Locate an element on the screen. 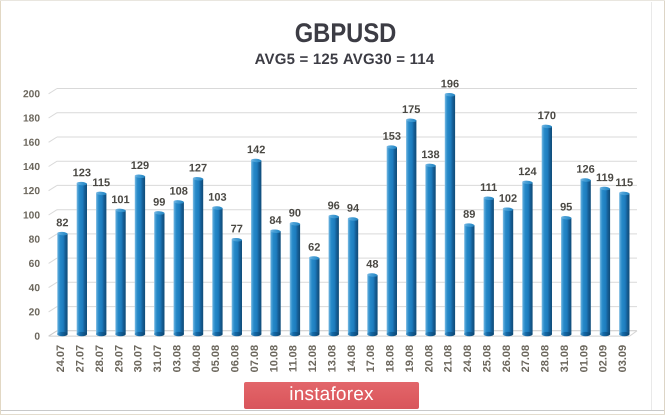 The height and width of the screenshot is (415, 665). svg-text: 90 is located at coordinates (295, 213).